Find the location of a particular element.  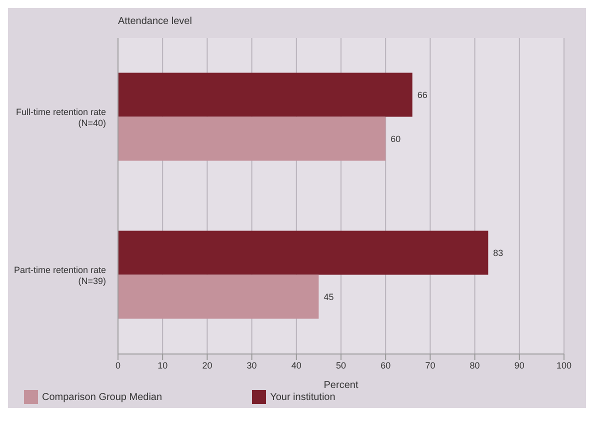

data-label: 60 is located at coordinates (395, 139).